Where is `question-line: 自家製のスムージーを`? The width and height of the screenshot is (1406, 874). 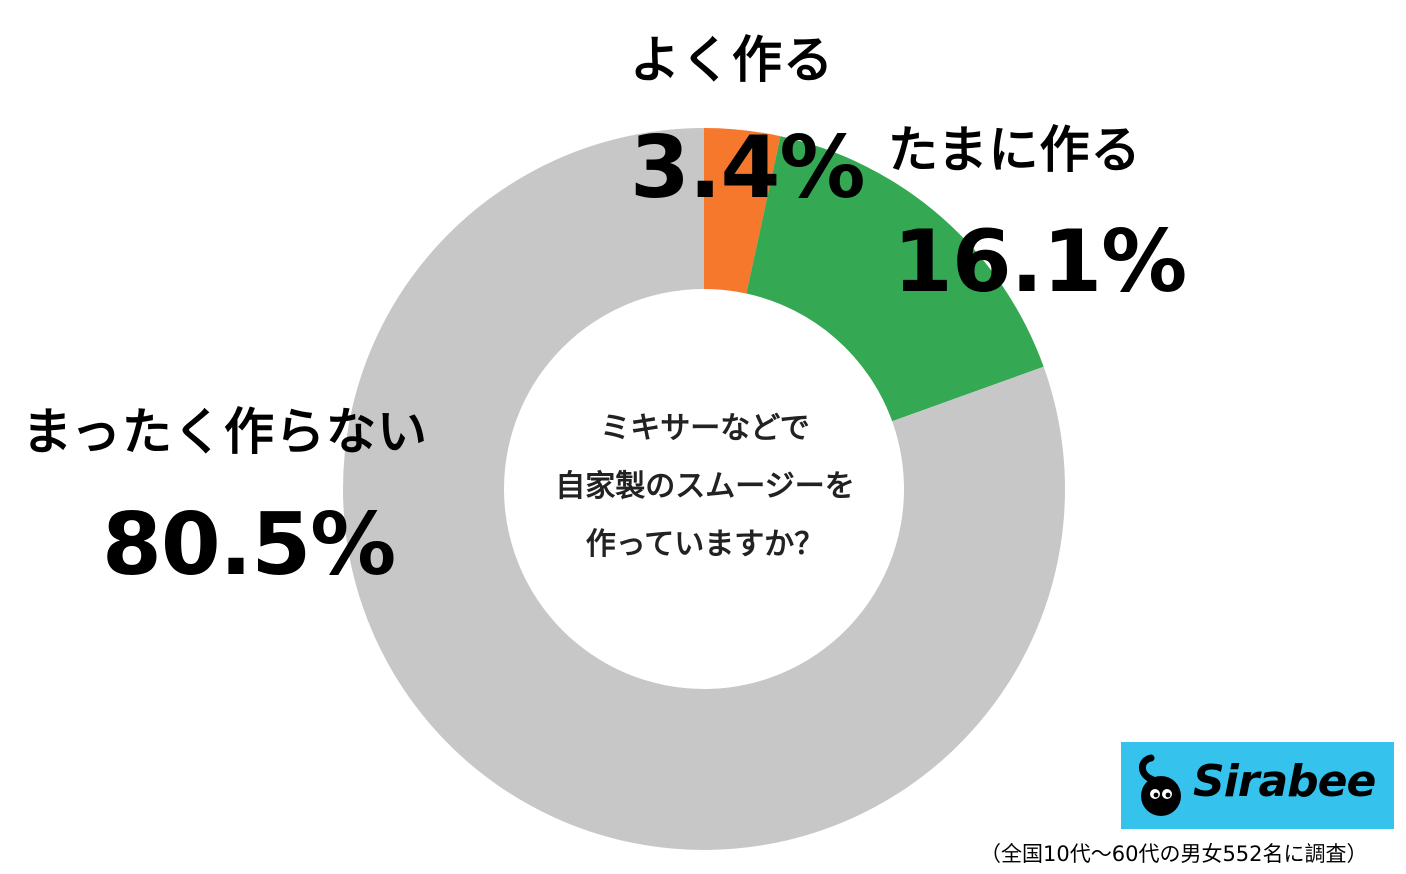 question-line: 自家製のスムージーを is located at coordinates (705, 486).